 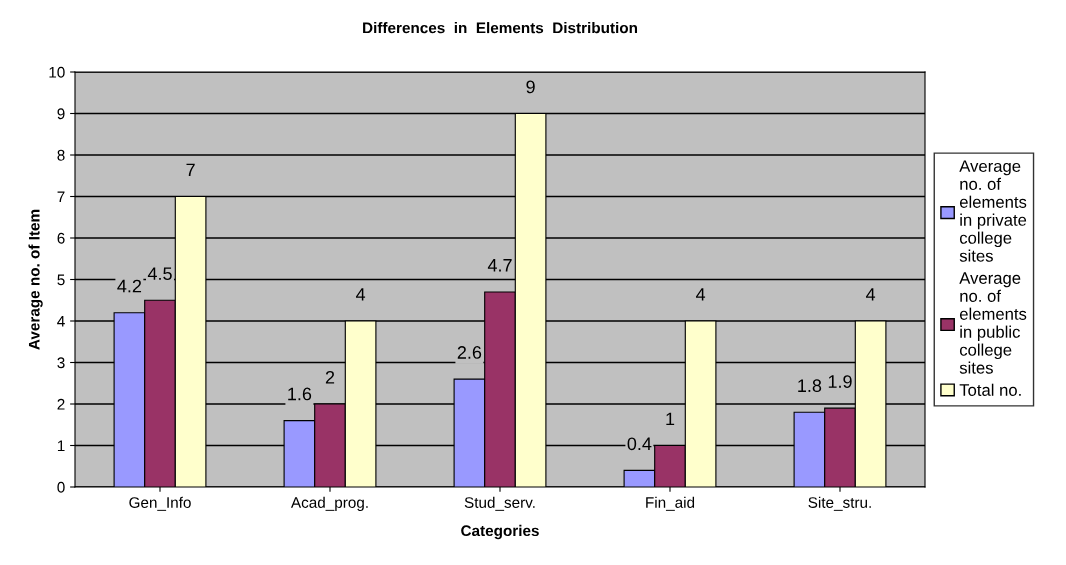 What do you see at coordinates (61, 487) in the screenshot?
I see `y-tick-label: 0` at bounding box center [61, 487].